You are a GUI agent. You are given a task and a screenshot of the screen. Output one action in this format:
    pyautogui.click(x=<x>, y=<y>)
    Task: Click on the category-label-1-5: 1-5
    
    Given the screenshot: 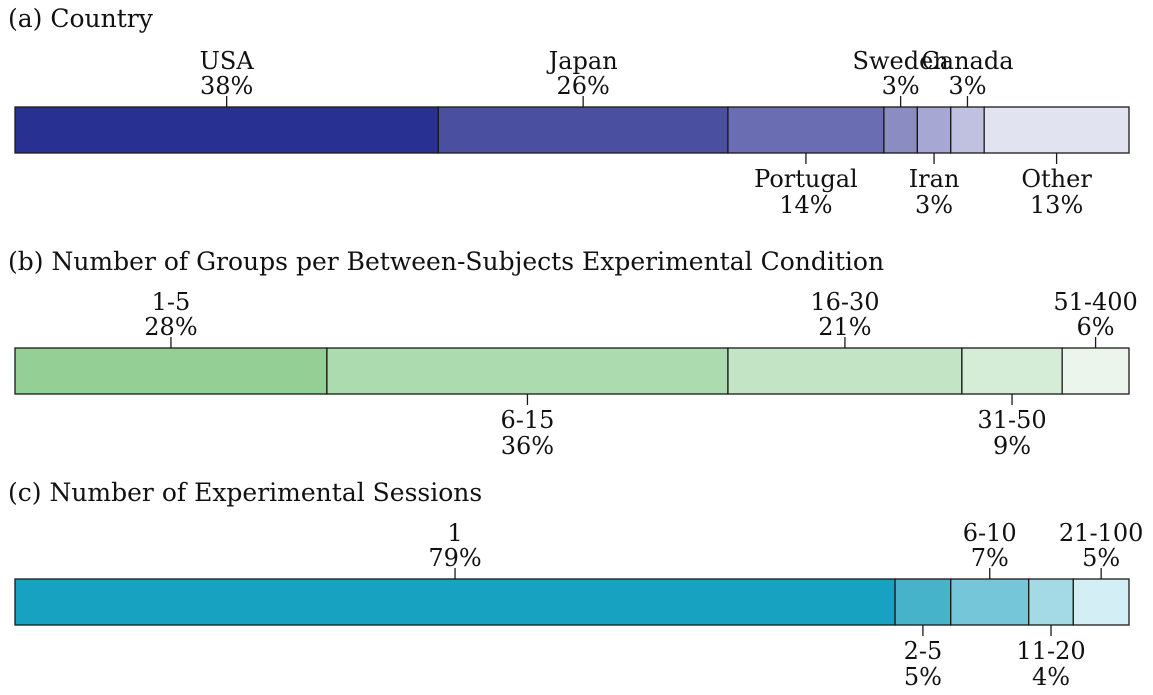 What is the action you would take?
    pyautogui.click(x=171, y=302)
    